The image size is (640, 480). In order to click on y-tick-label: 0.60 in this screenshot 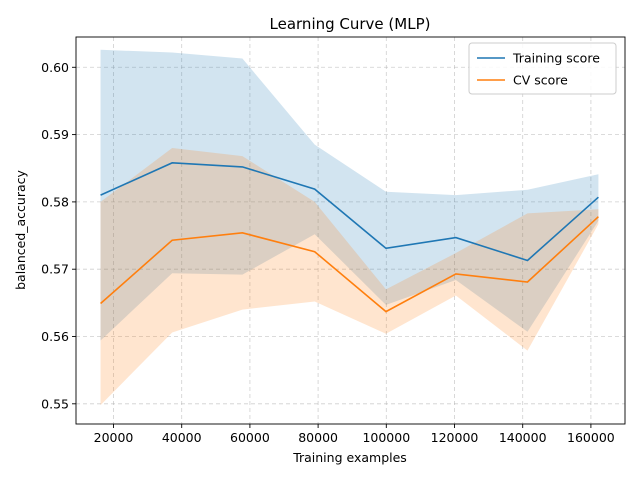, I will do `click(55, 67)`.